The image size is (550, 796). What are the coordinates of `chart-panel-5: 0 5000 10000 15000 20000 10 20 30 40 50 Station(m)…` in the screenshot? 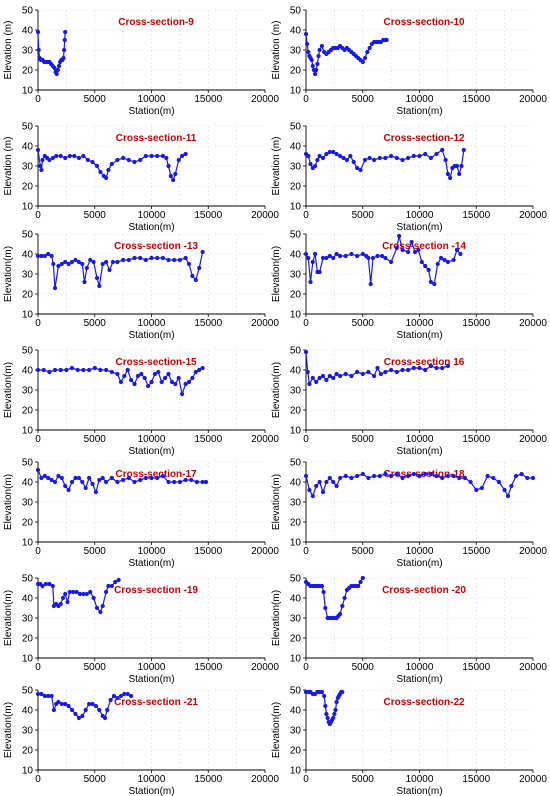 It's located at (141, 286).